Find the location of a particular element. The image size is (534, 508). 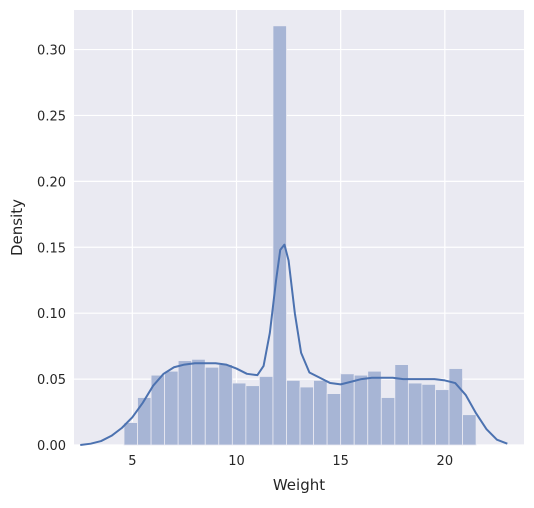

x-tick-label: 5 is located at coordinates (132, 461).